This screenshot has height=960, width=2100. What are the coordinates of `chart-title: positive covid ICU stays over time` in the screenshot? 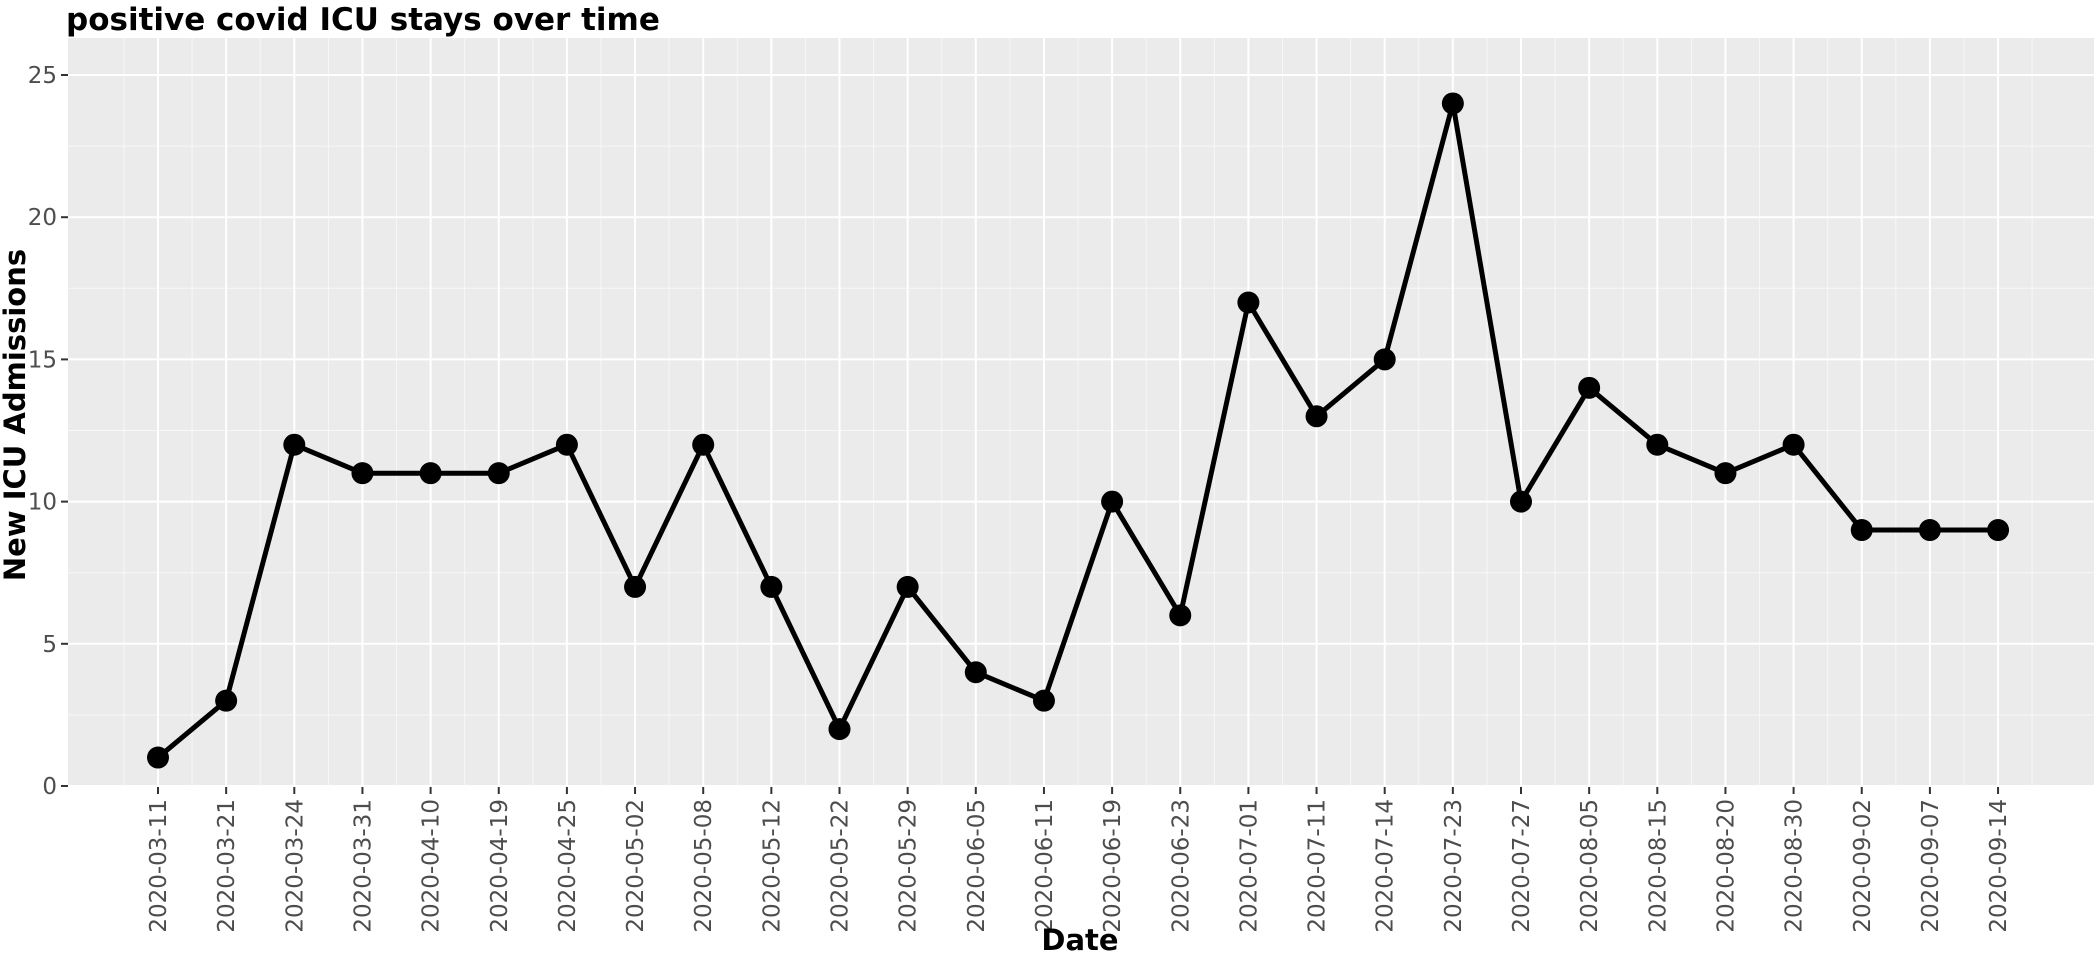 It's located at (363, 20).